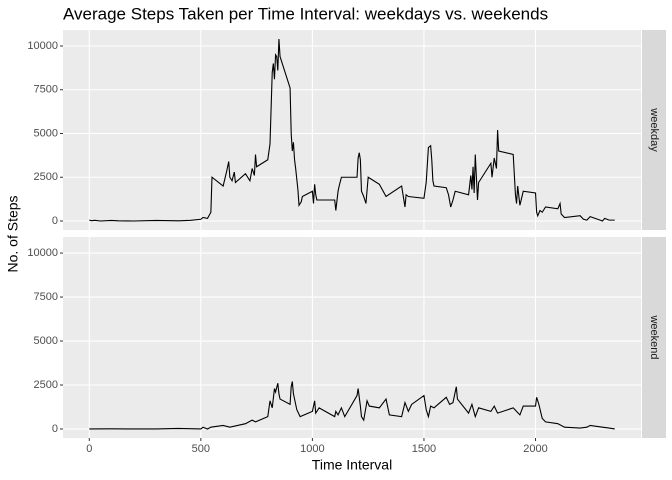 The height and width of the screenshot is (480, 672). I want to click on x-tick-label: 1000, so click(312, 449).